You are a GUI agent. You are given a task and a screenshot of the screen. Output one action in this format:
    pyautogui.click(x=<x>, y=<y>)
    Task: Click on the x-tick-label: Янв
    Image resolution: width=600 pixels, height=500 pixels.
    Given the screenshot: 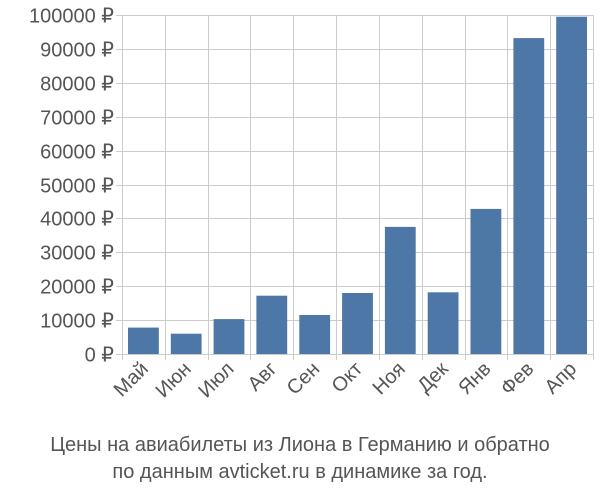 What is the action you would take?
    pyautogui.click(x=474, y=378)
    